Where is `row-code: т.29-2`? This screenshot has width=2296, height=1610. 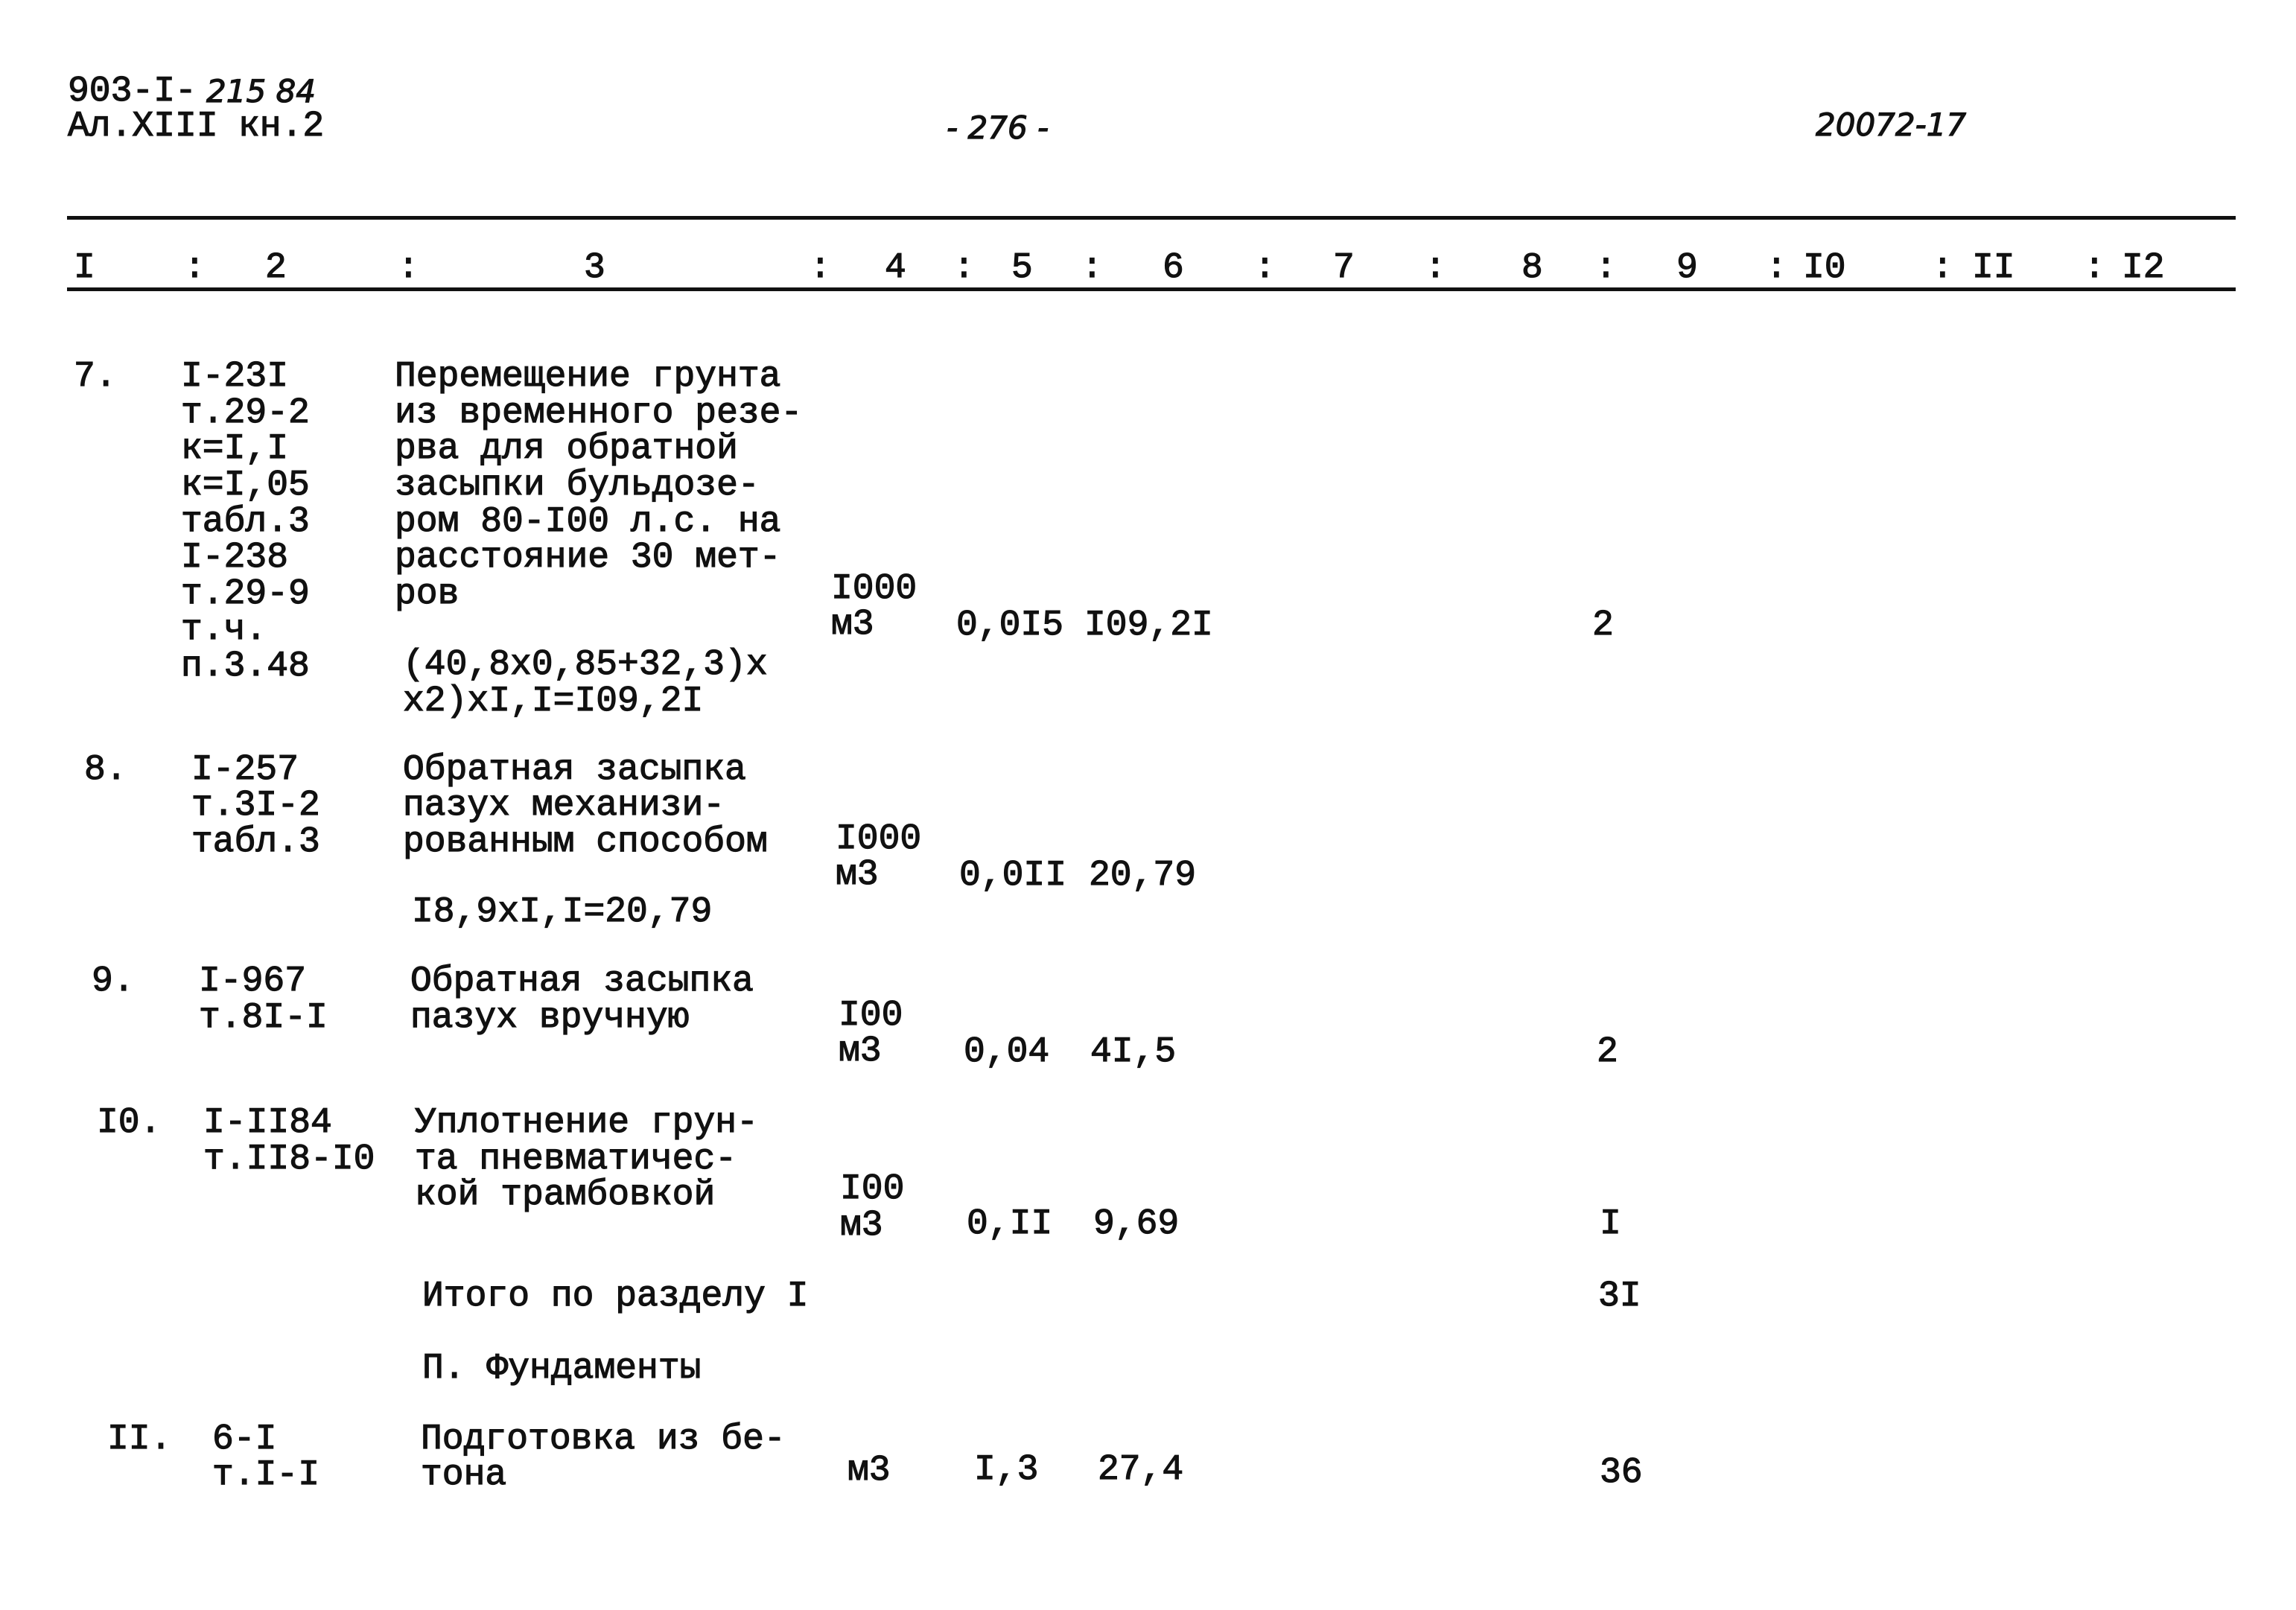
row-code: т.29-2 is located at coordinates (245, 413).